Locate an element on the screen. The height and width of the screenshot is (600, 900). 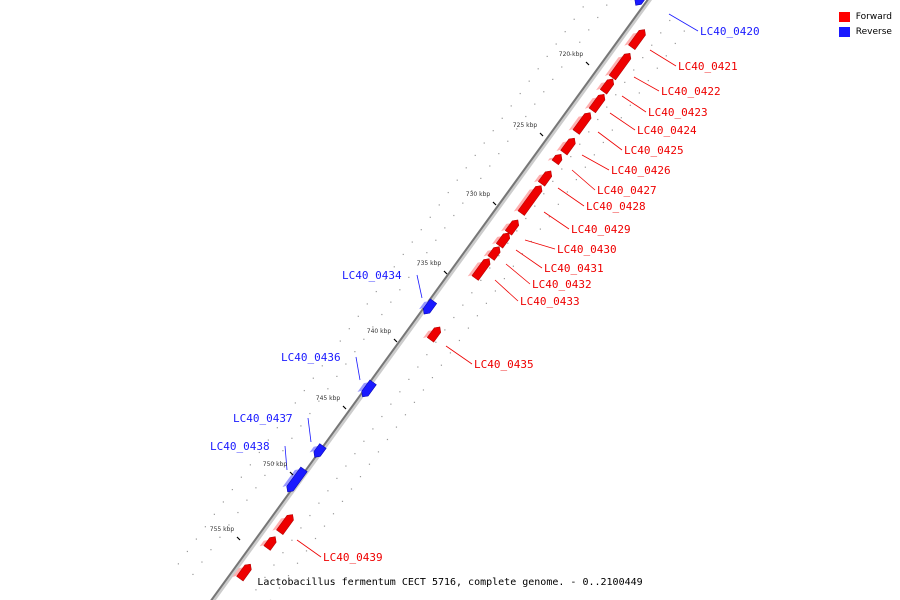
gene-label: LC40_0438 is located at coordinates (240, 446).